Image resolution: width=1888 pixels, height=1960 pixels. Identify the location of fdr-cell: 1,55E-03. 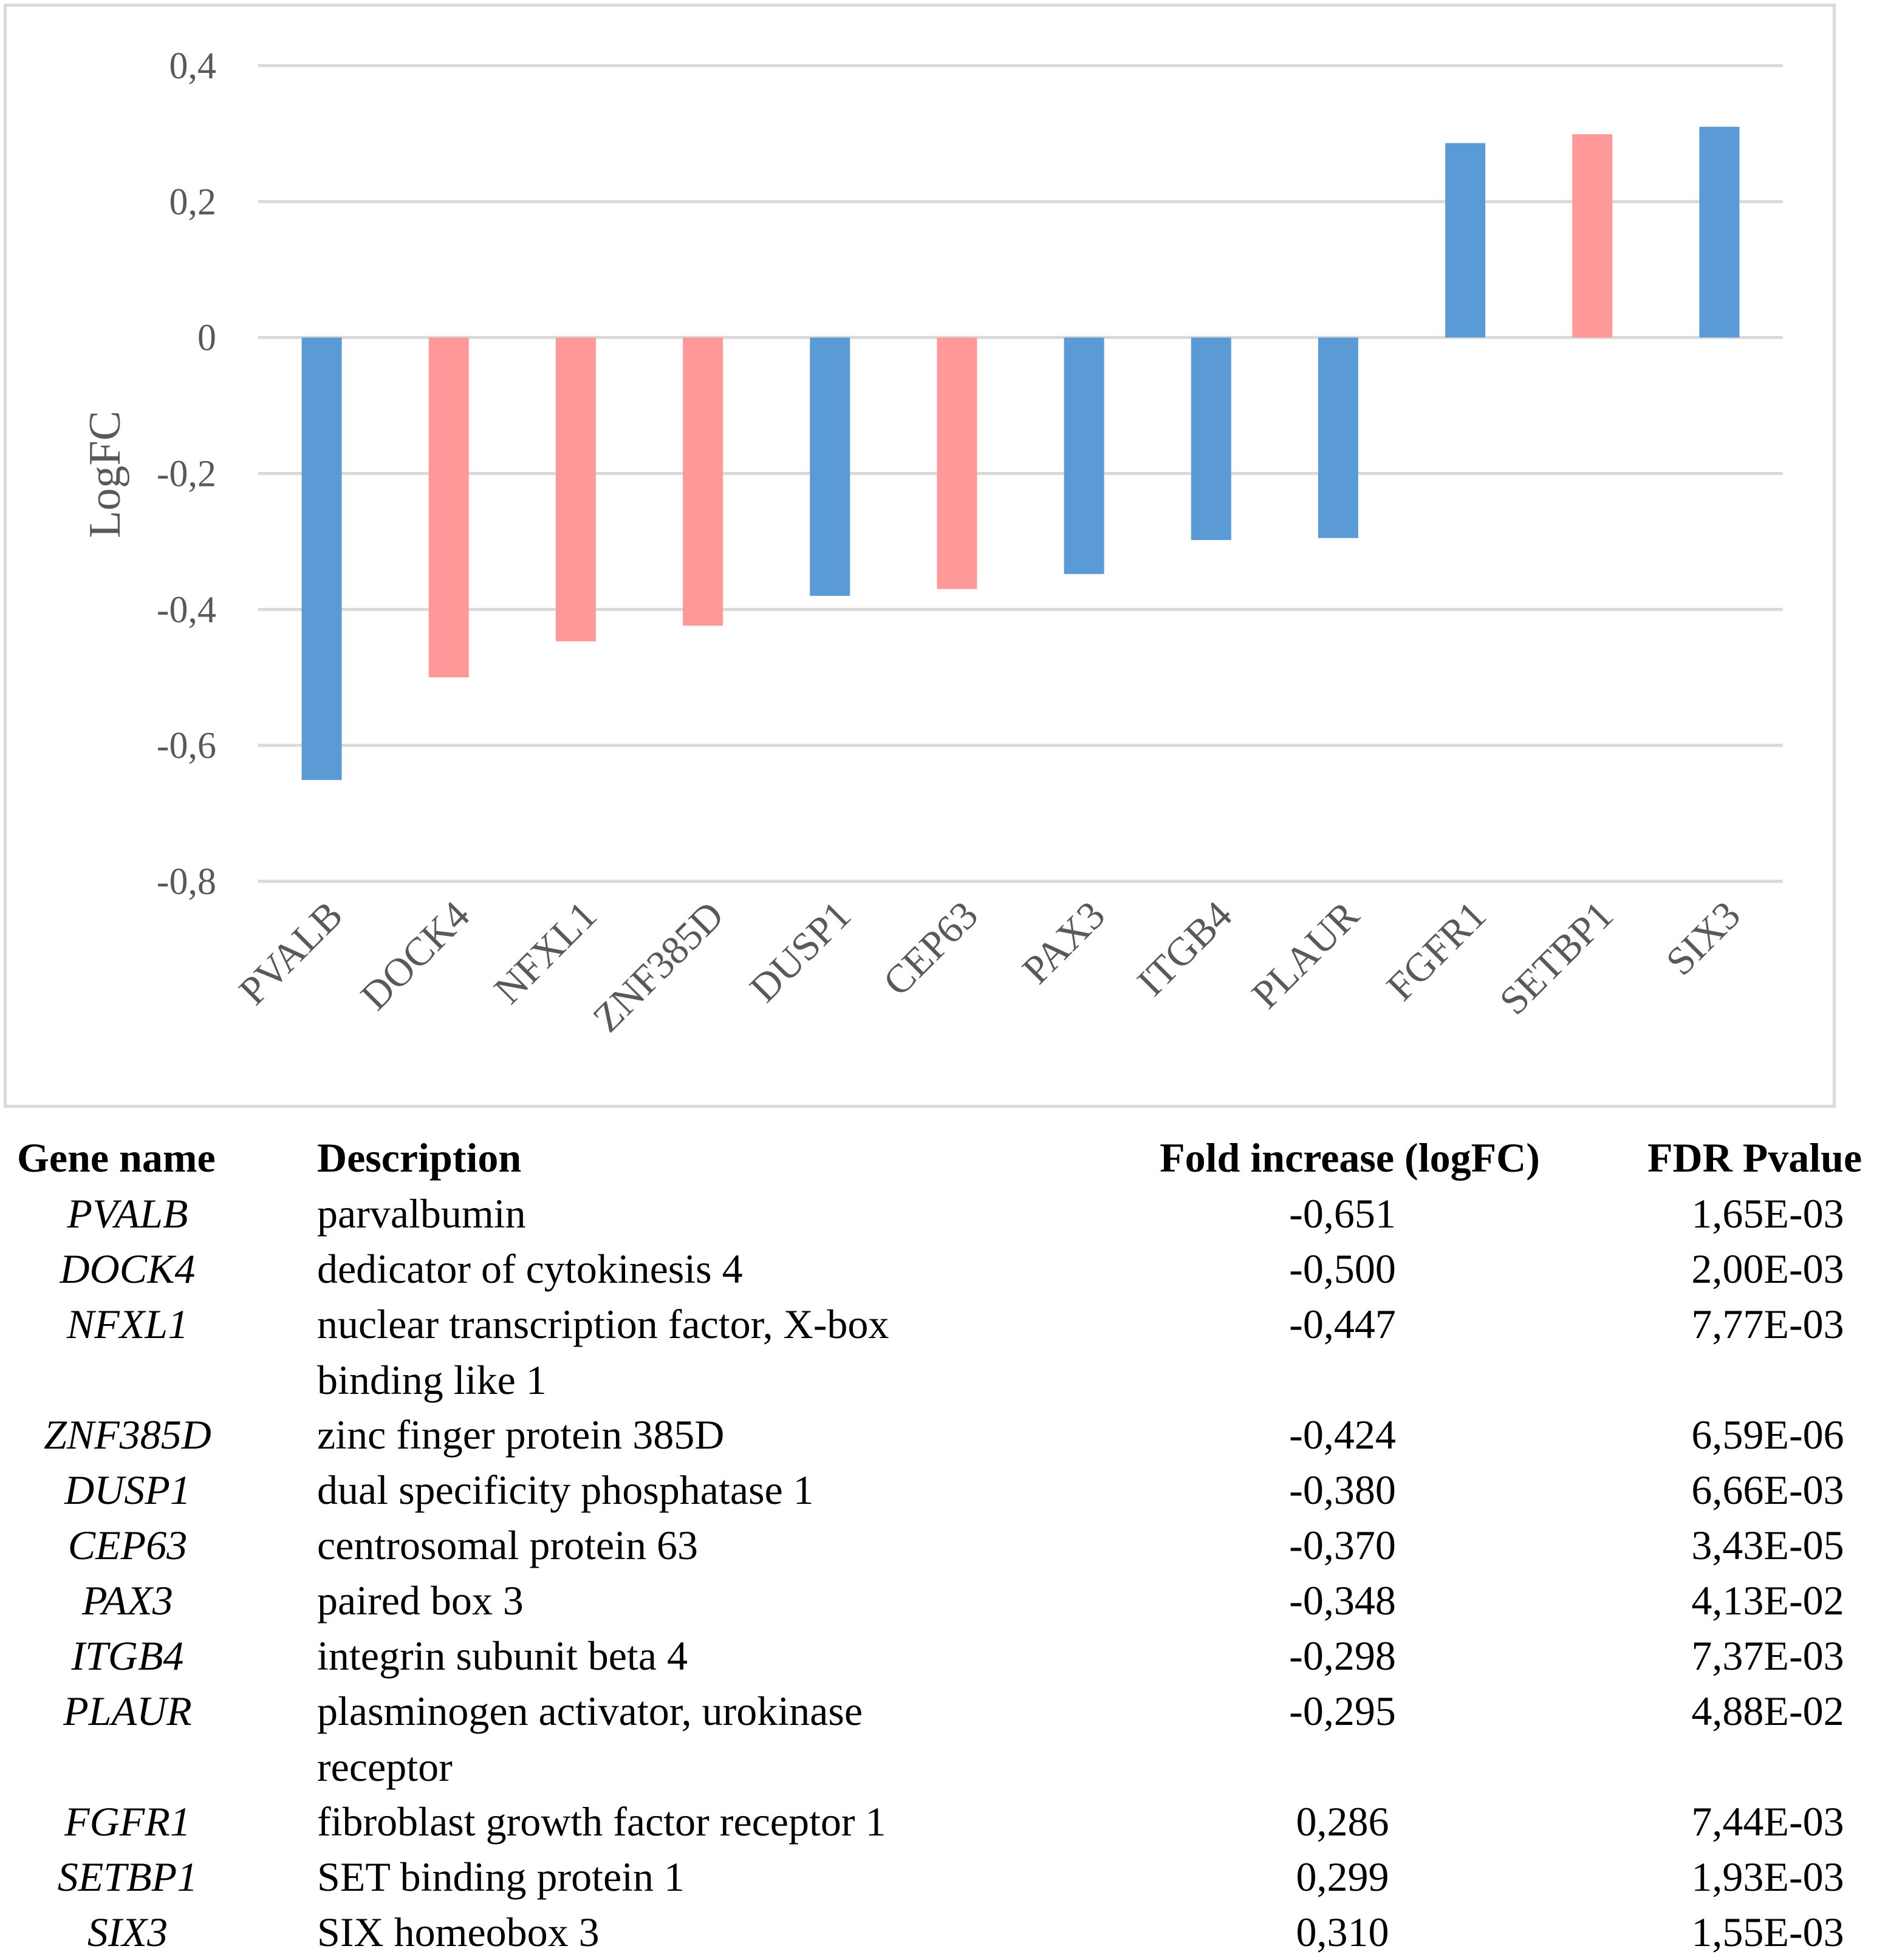
(1768, 1932).